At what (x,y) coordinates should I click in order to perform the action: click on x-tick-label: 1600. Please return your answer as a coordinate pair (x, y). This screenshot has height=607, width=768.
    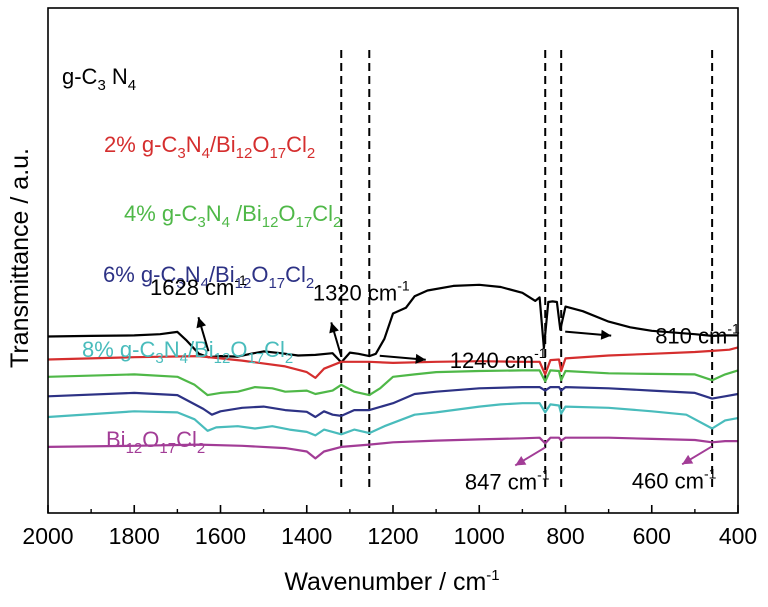
    Looking at the image, I should click on (220, 536).